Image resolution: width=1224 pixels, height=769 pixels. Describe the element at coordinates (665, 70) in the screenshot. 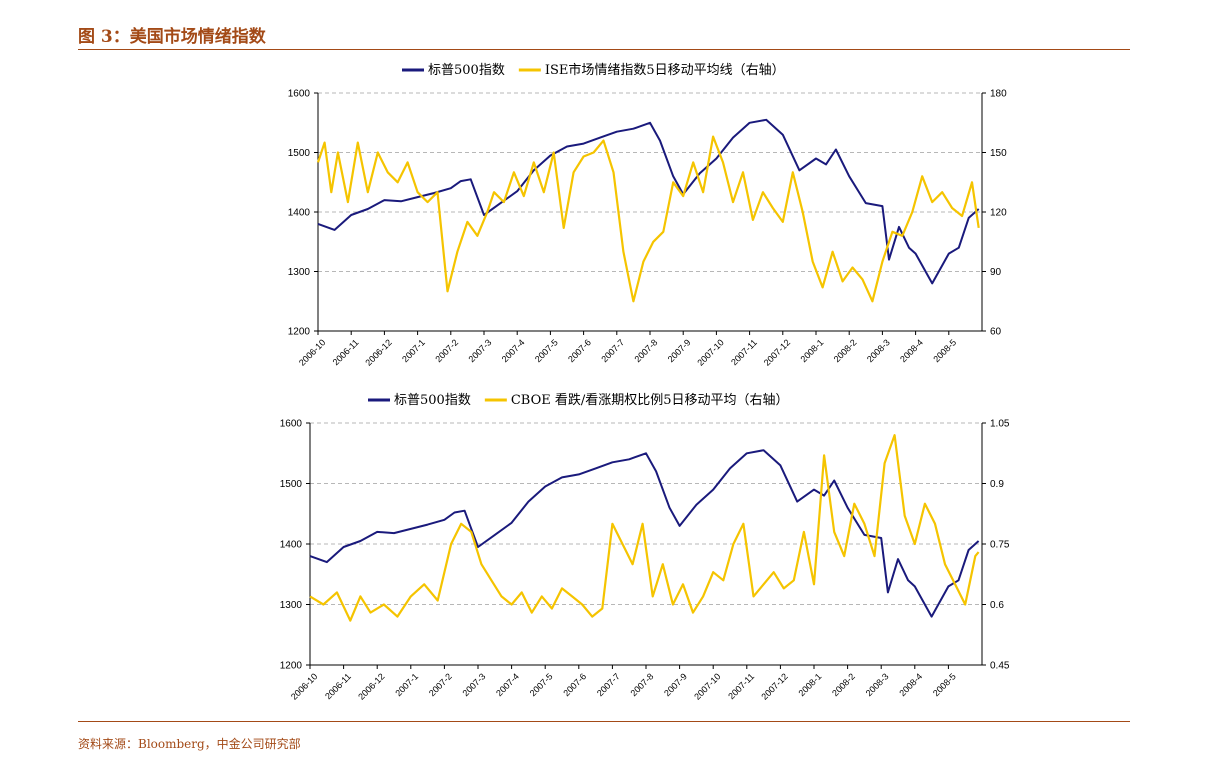

I see `legend-label: ISE市场情绪指数5日移动平均线（右轴）` at that location.